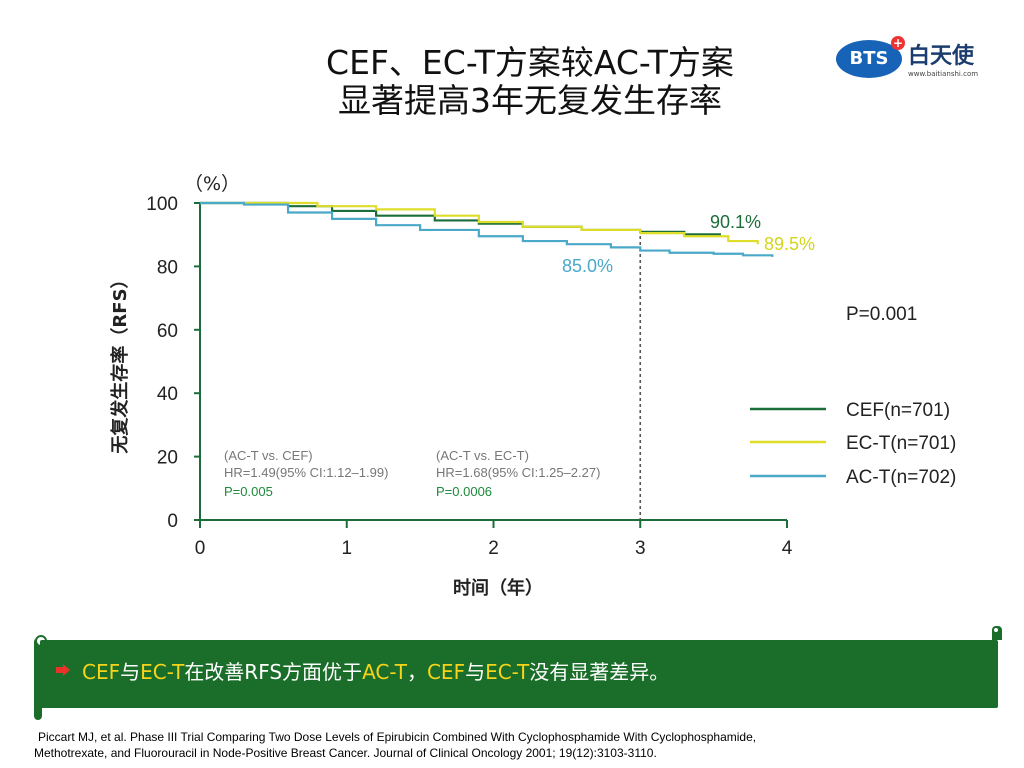 The height and width of the screenshot is (768, 1024). Describe the element at coordinates (881, 314) in the screenshot. I see `overall-p-value: P=0.001` at that location.